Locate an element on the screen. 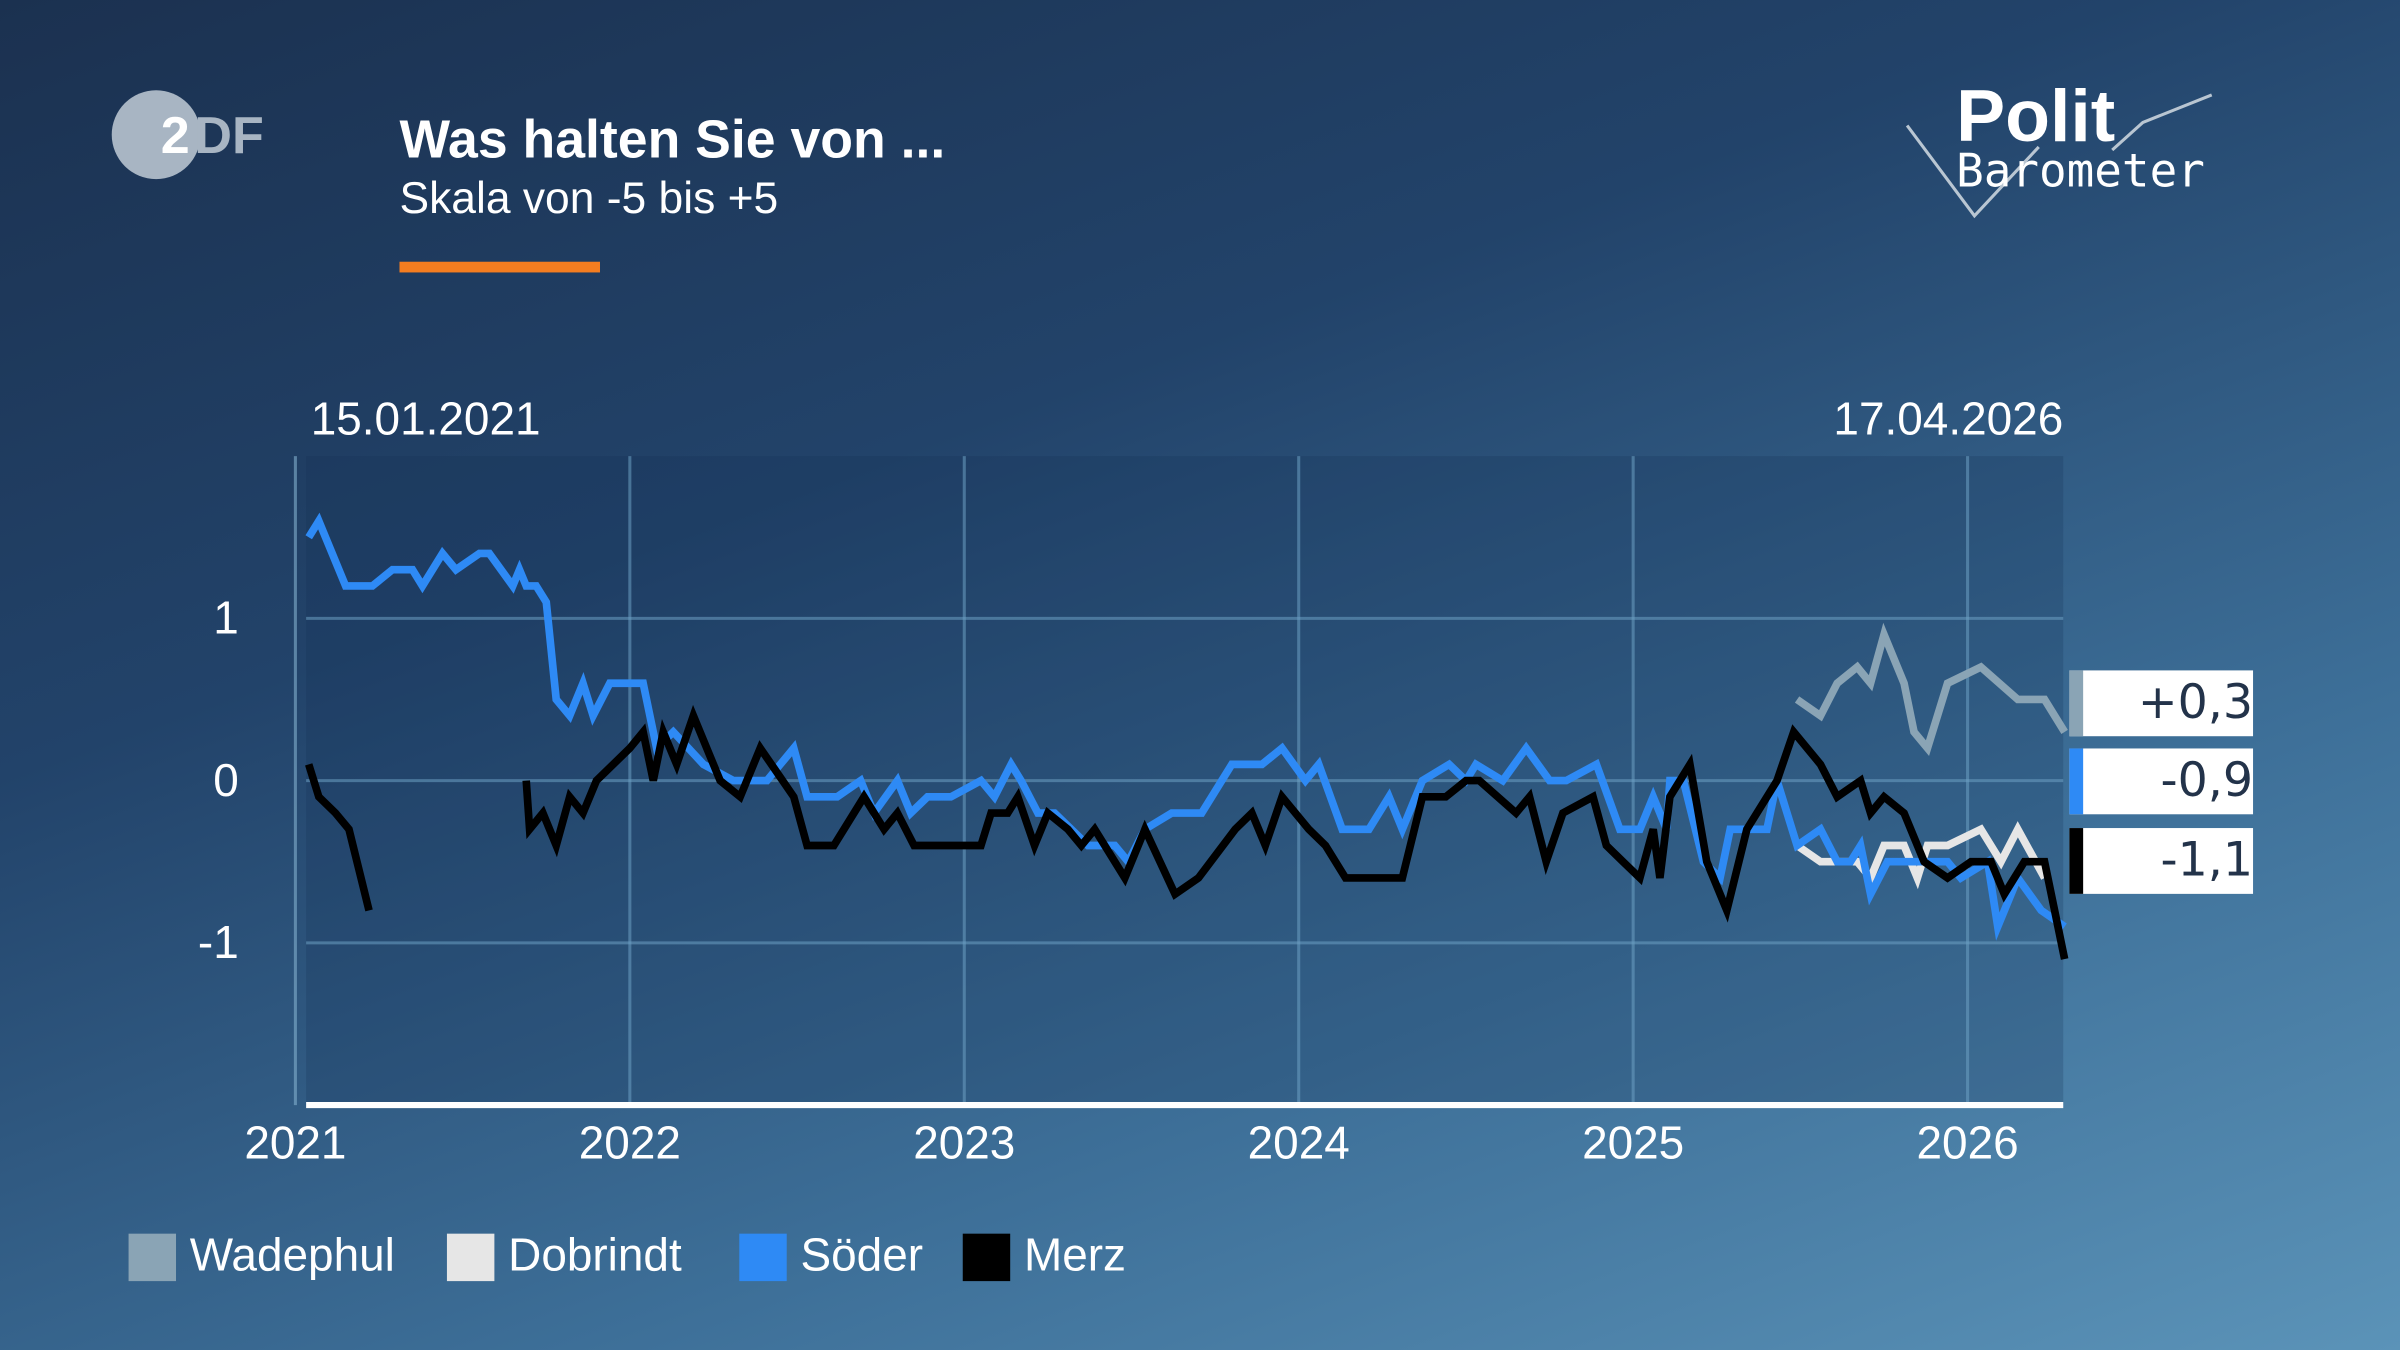 The width and height of the screenshot is (2400, 1350). legend-item-merz: Merz is located at coordinates (1044, 1256).